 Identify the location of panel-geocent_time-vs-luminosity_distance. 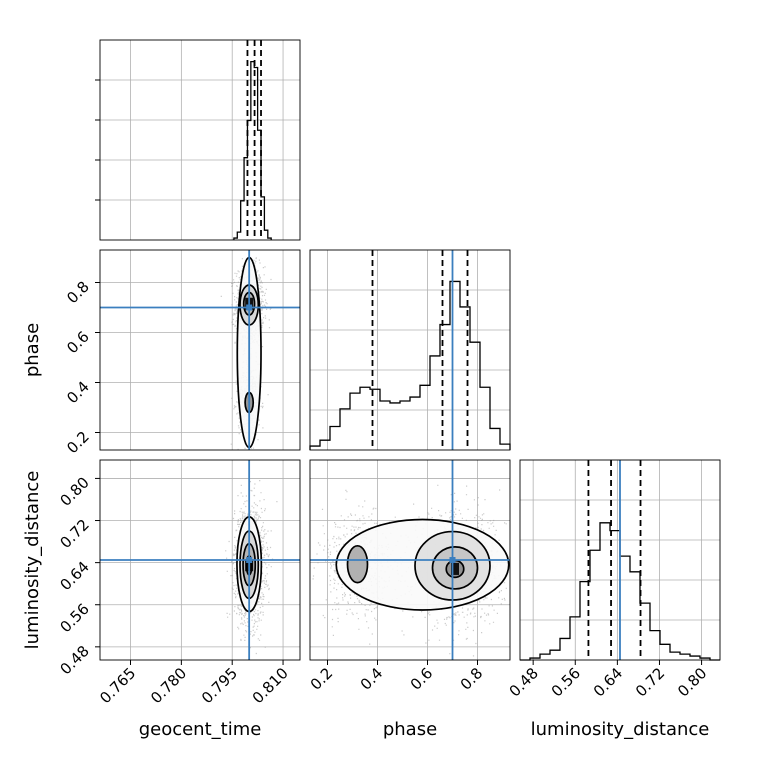
(200, 560).